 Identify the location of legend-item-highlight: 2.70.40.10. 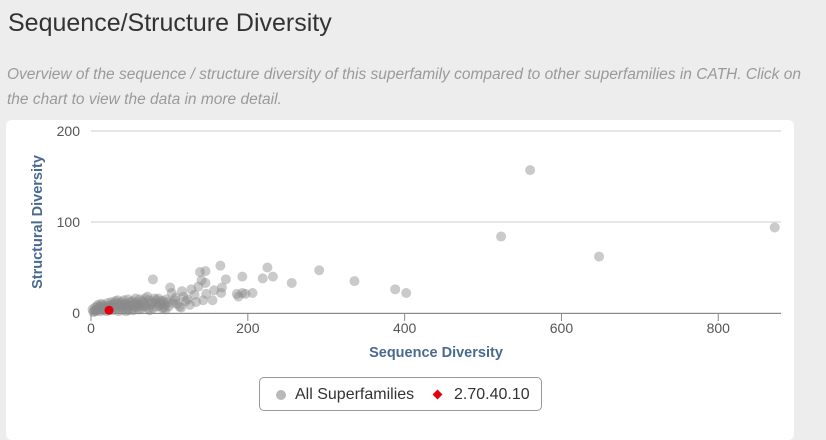
(492, 394).